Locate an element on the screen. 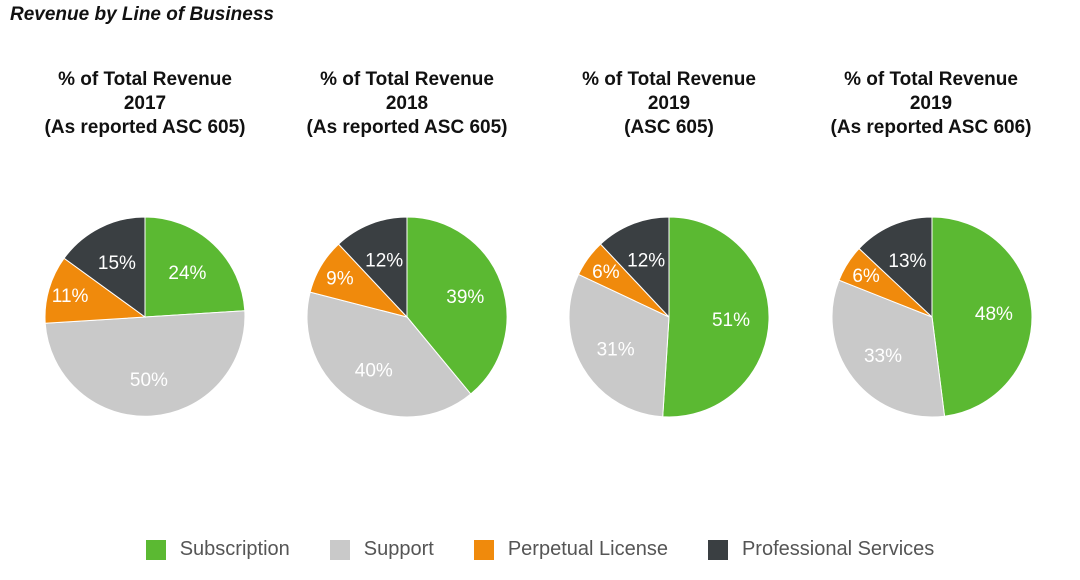  legend-swatch-subscription is located at coordinates (155, 549).